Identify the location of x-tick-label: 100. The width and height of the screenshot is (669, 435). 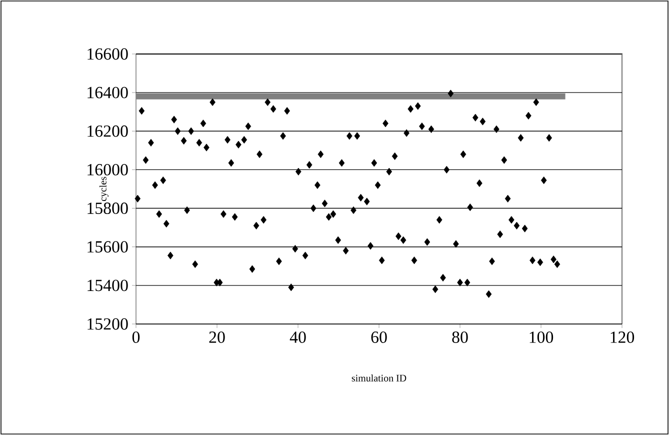
(542, 337).